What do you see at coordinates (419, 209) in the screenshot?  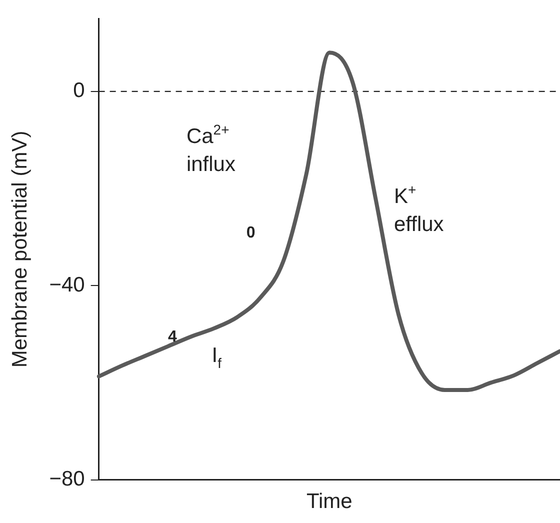 I see `annotation: K+ efflux` at bounding box center [419, 209].